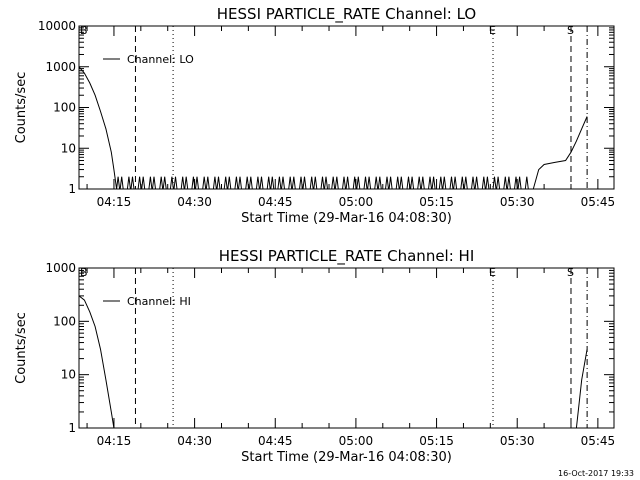  What do you see at coordinates (160, 59) in the screenshot?
I see `legend-label: Channel: LO` at bounding box center [160, 59].